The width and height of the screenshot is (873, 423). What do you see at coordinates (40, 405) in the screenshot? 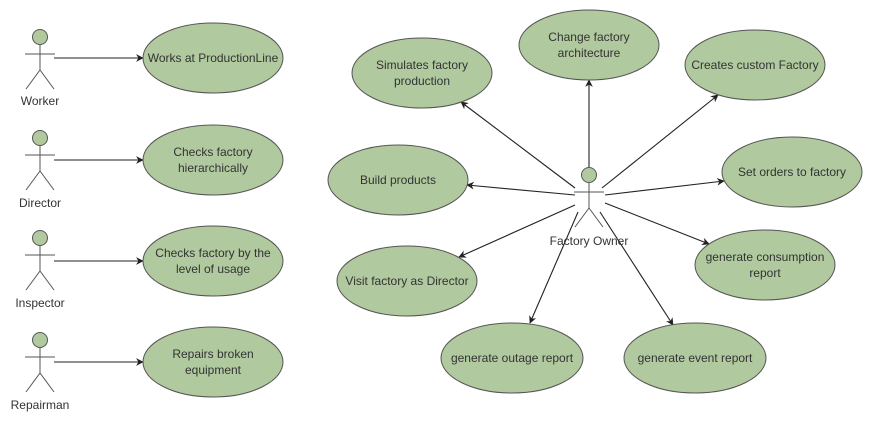
I see `actor-label: Repairman` at bounding box center [40, 405].